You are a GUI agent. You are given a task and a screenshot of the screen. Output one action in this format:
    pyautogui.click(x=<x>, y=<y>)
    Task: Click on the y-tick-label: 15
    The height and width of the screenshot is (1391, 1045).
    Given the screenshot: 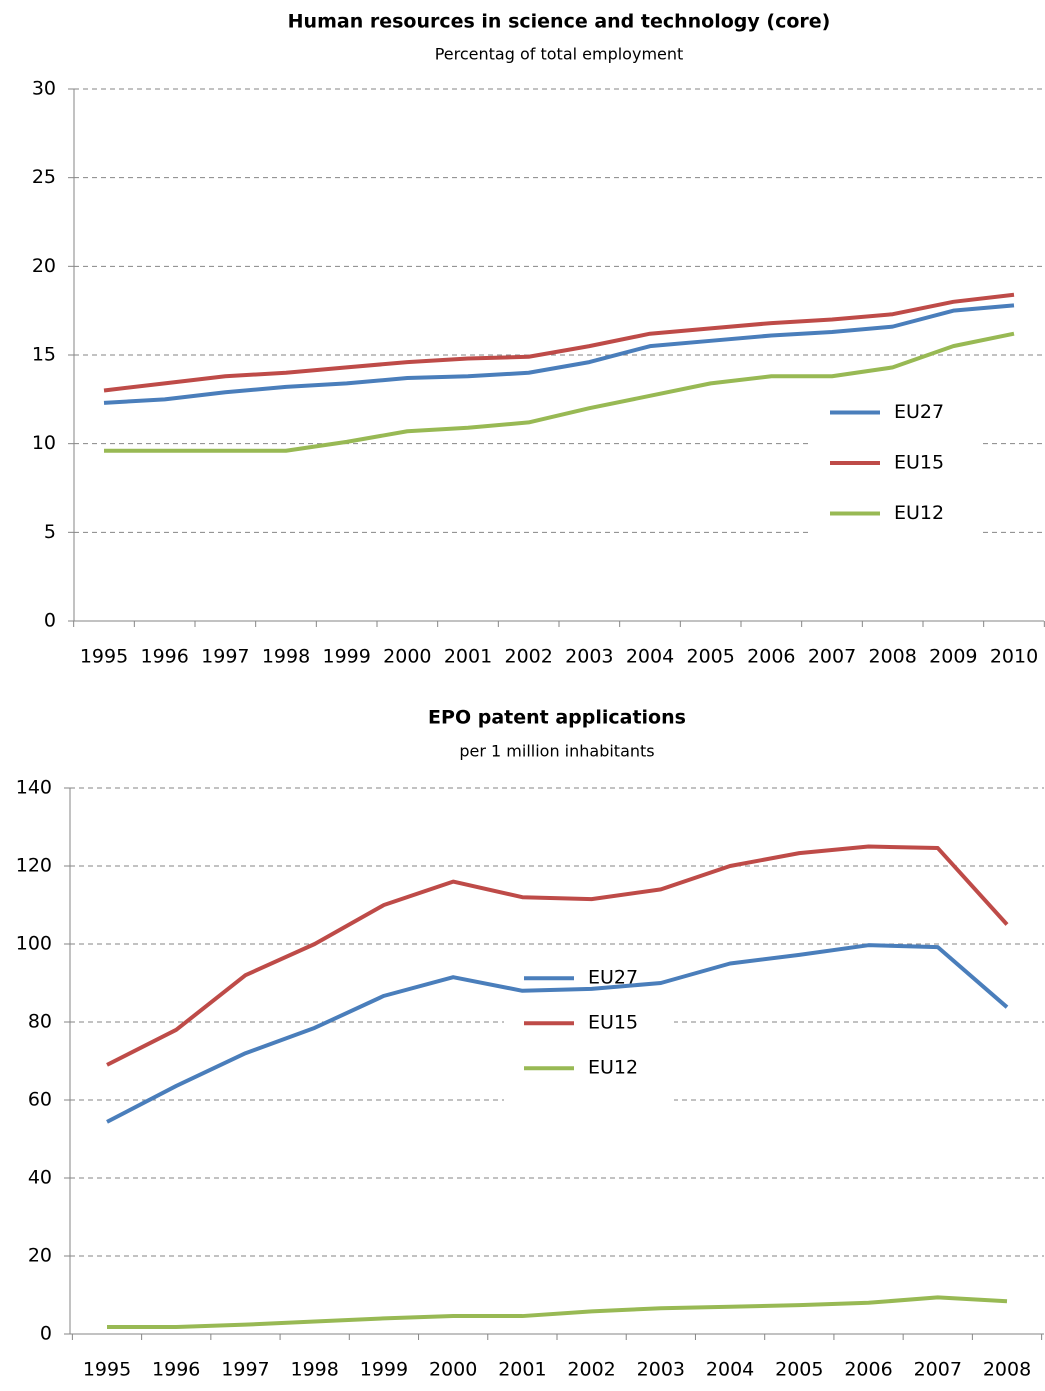 What is the action you would take?
    pyautogui.click(x=44, y=355)
    